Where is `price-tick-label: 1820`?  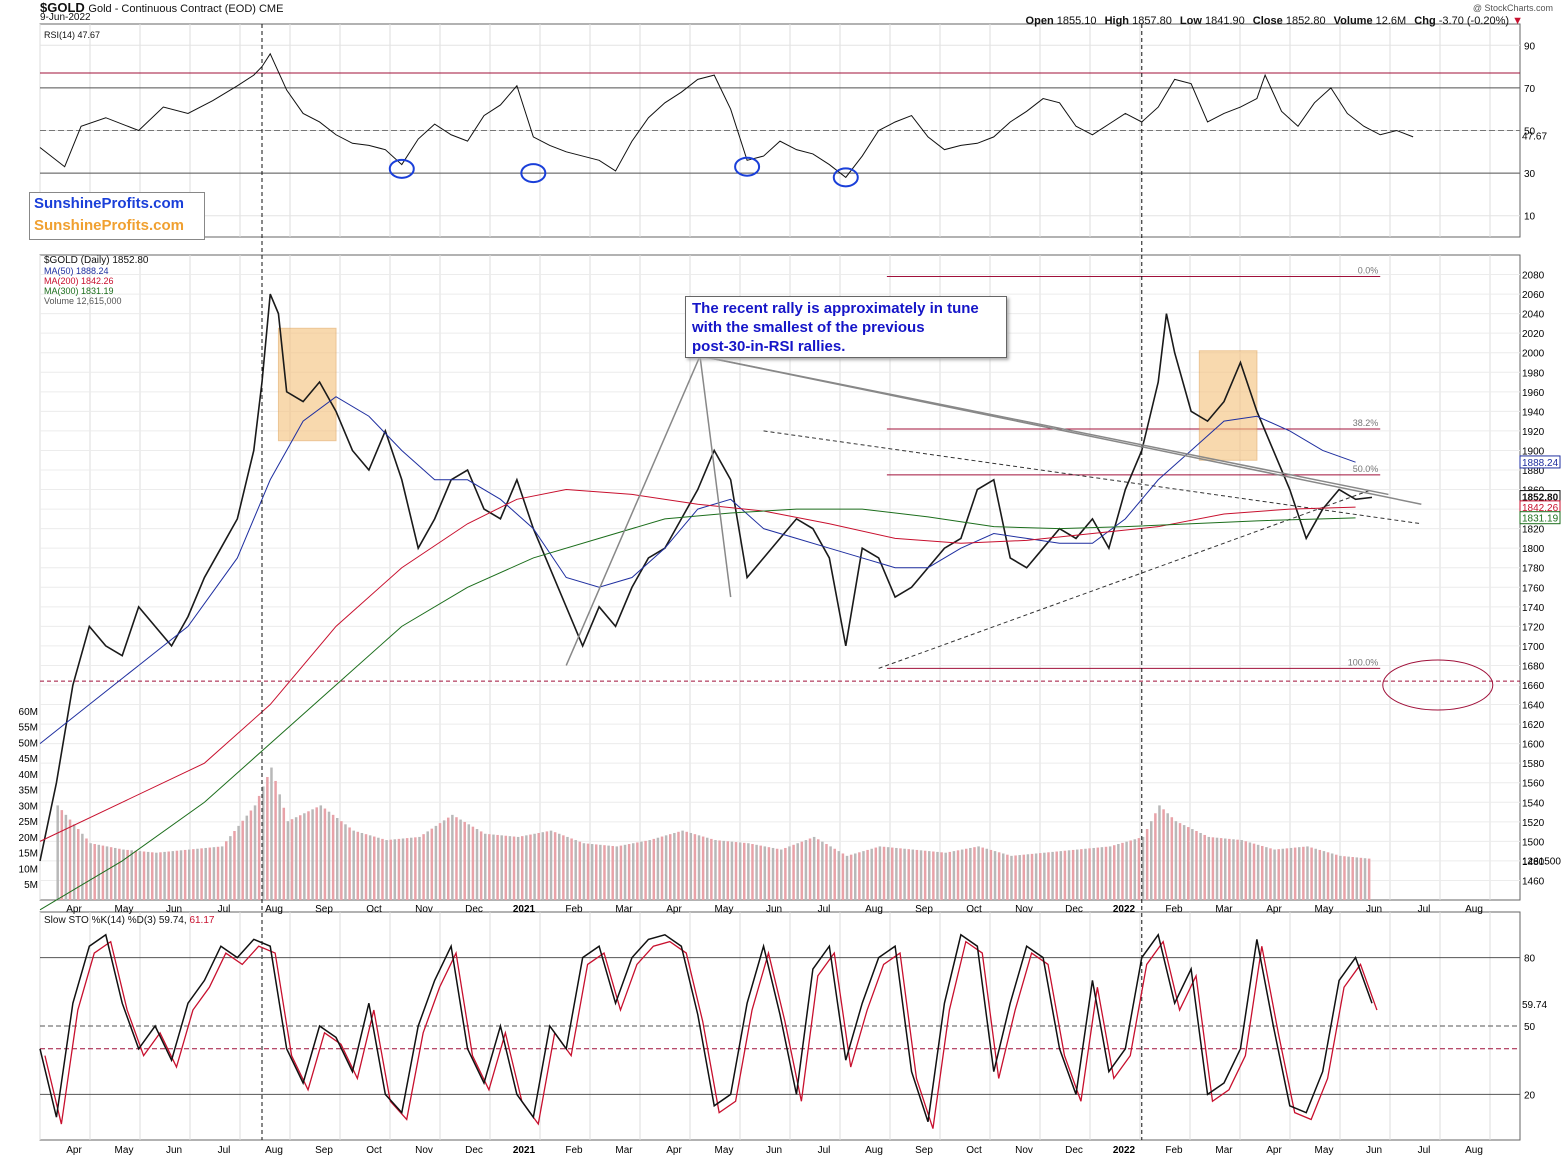 price-tick-label: 1820 is located at coordinates (1533, 530).